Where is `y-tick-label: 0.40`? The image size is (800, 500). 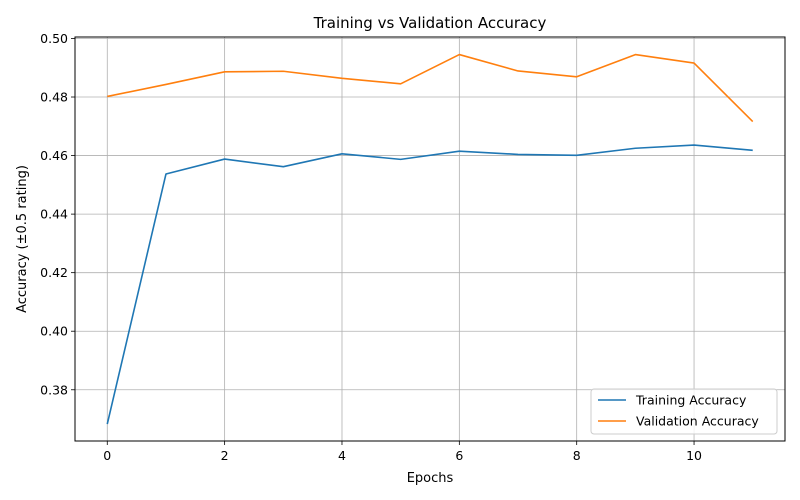
y-tick-label: 0.40 is located at coordinates (54, 331).